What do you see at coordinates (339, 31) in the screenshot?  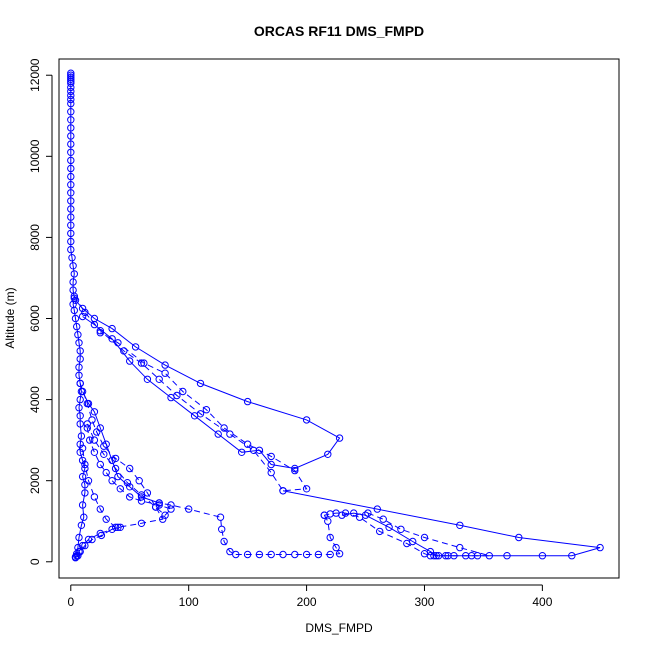 I see `chart-title: ORCAS RF11 DMS_FMPD` at bounding box center [339, 31].